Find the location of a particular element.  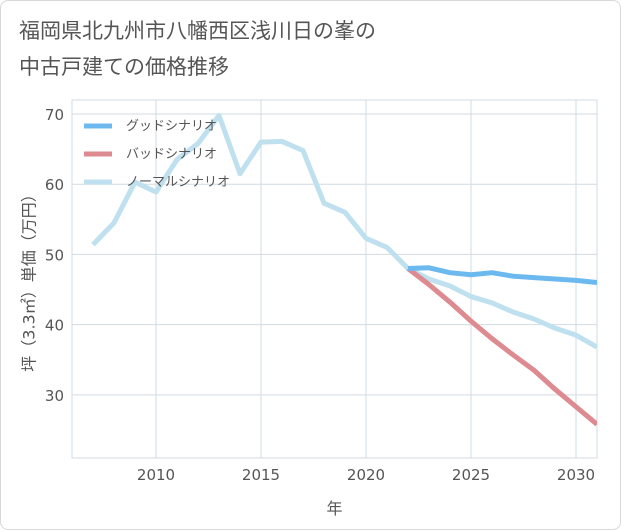

chart-title: 福岡県北九州市八幡西区浅川日の峯の 中古戸建ての価格推移 is located at coordinates (197, 49).